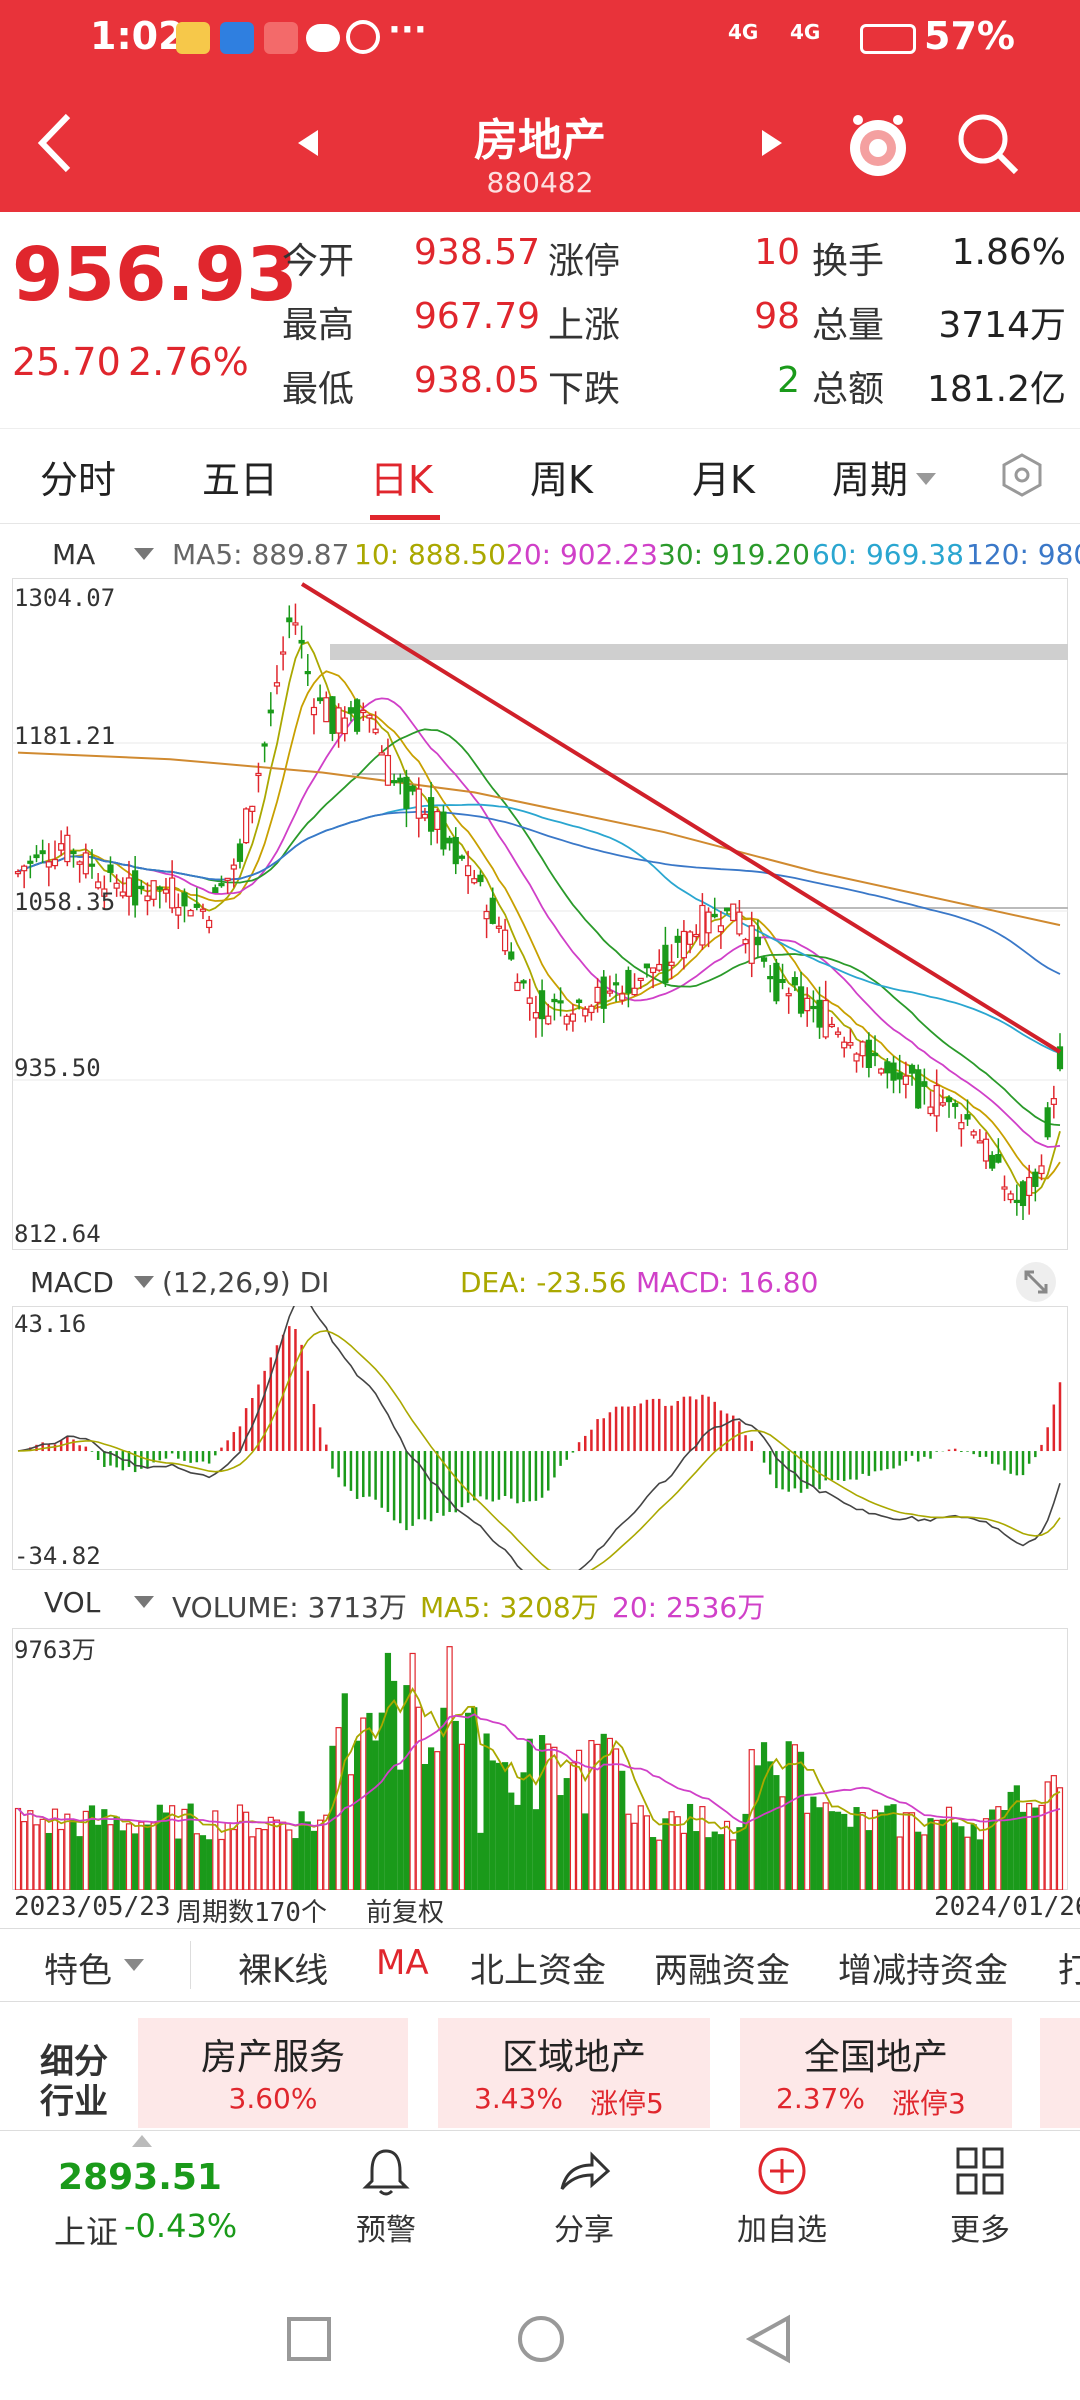  Describe the element at coordinates (386, 2197) in the screenshot. I see `alert-button: 预警` at that location.